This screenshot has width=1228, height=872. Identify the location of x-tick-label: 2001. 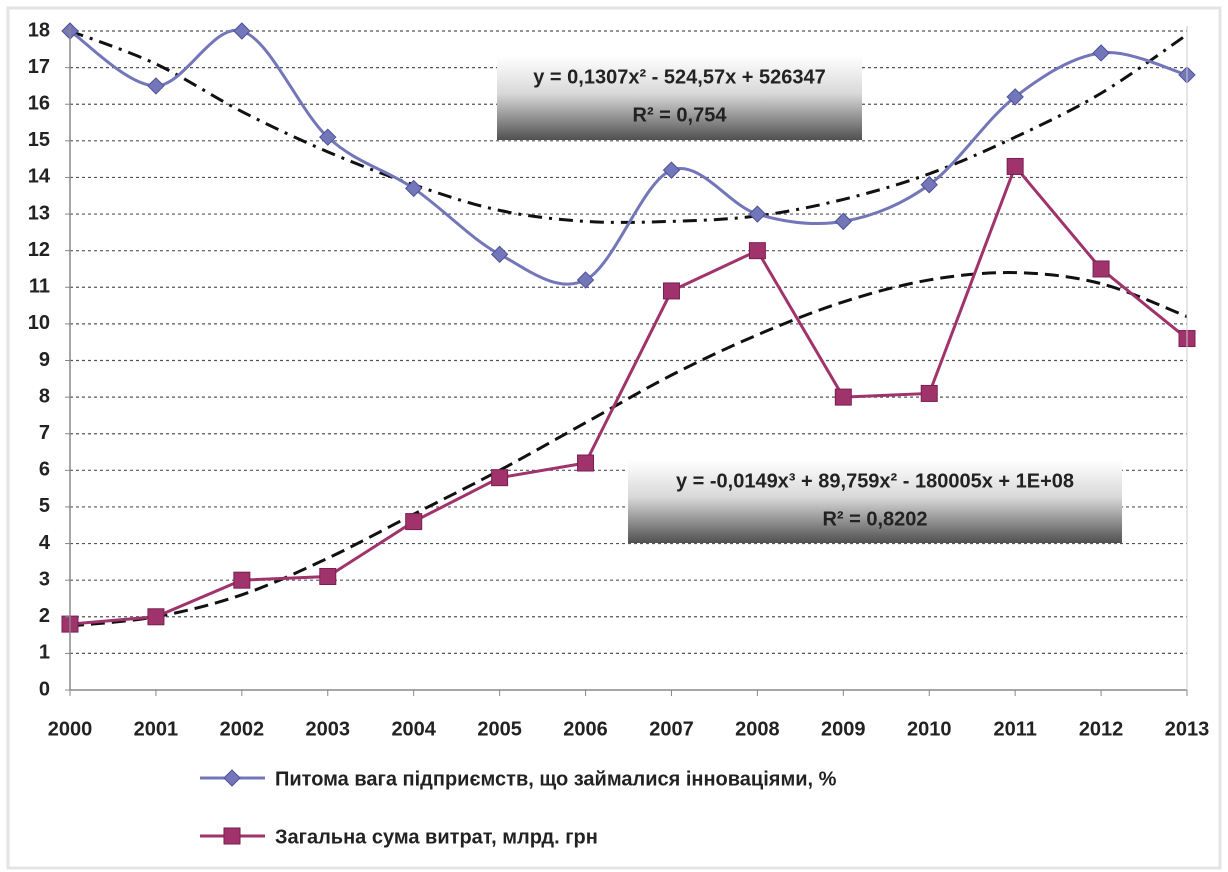
(156, 729).